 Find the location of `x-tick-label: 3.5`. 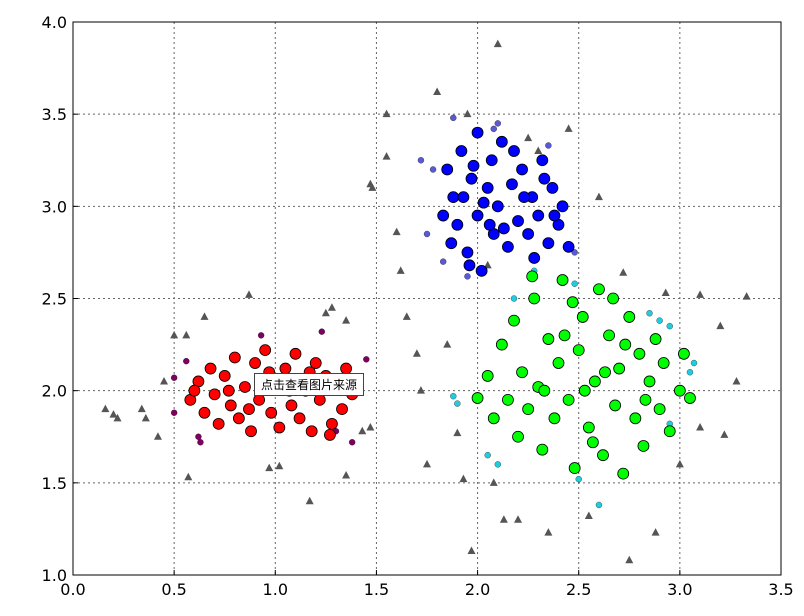

x-tick-label: 3.5 is located at coordinates (780, 589).